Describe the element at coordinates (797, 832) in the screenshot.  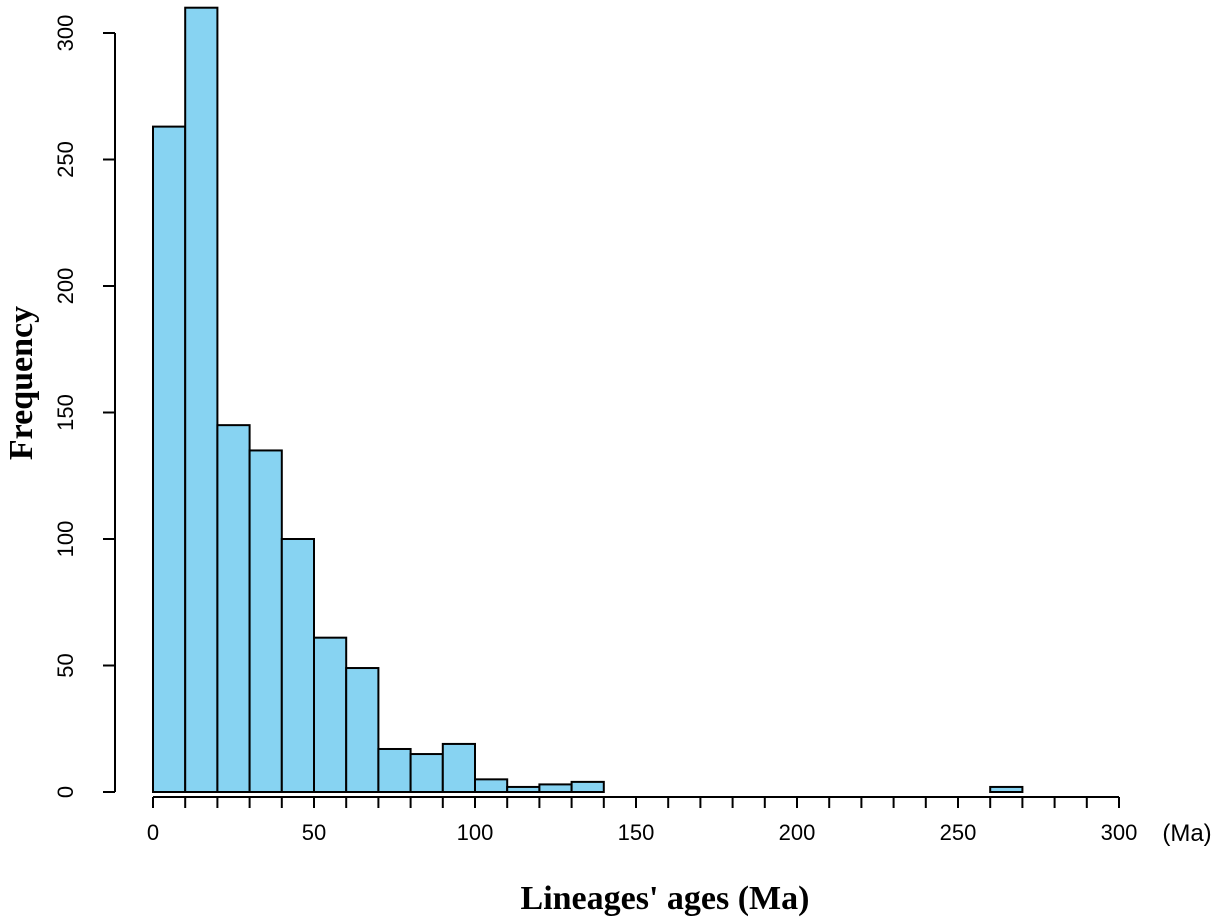
I see `x-tick-label: 200` at that location.